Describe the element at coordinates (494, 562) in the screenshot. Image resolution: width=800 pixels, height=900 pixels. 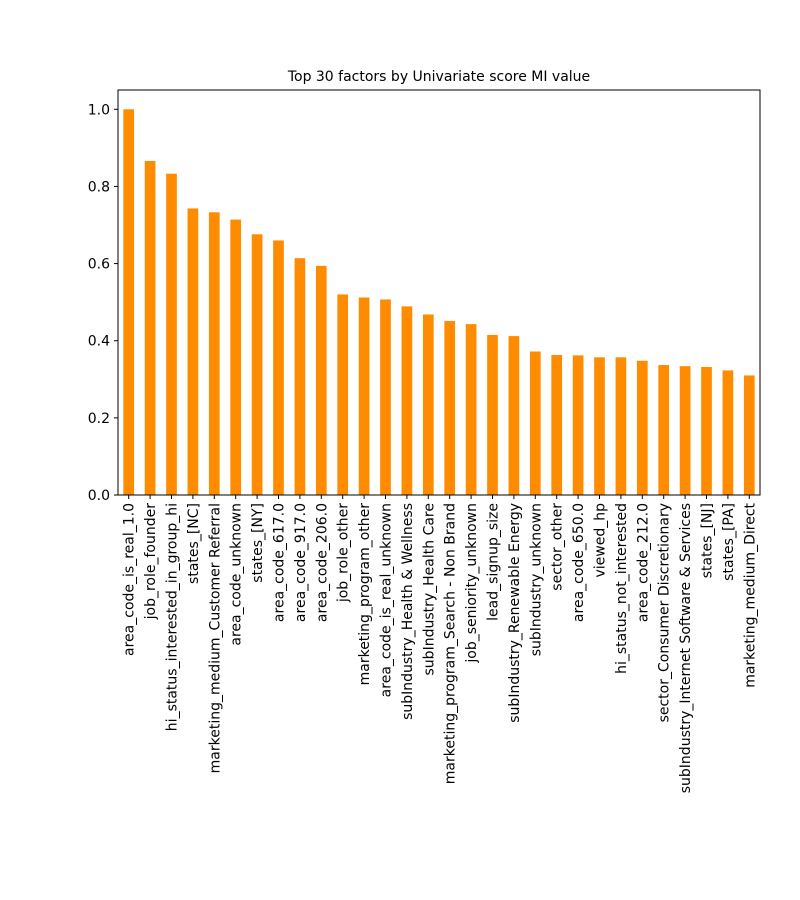
I see `x-tick-label: lead_signup_size` at that location.